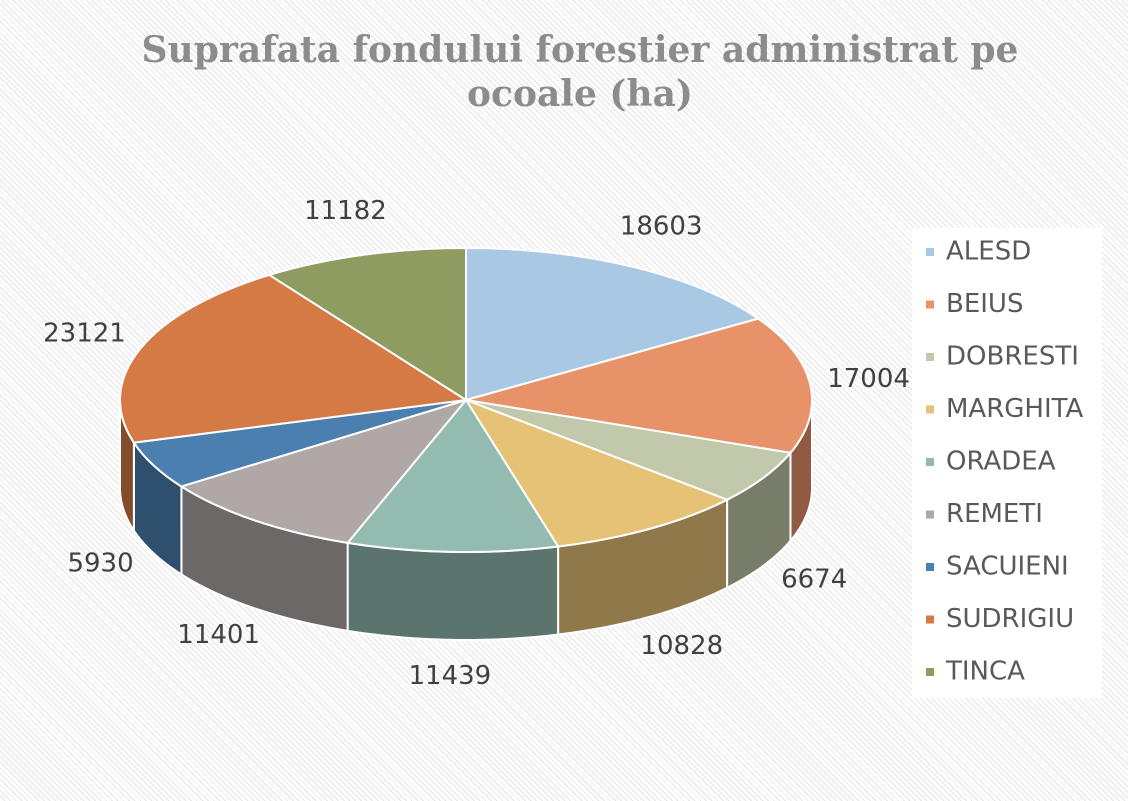 Image resolution: width=1128 pixels, height=801 pixels. Describe the element at coordinates (994, 514) in the screenshot. I see `legend-label: REMETI` at that location.